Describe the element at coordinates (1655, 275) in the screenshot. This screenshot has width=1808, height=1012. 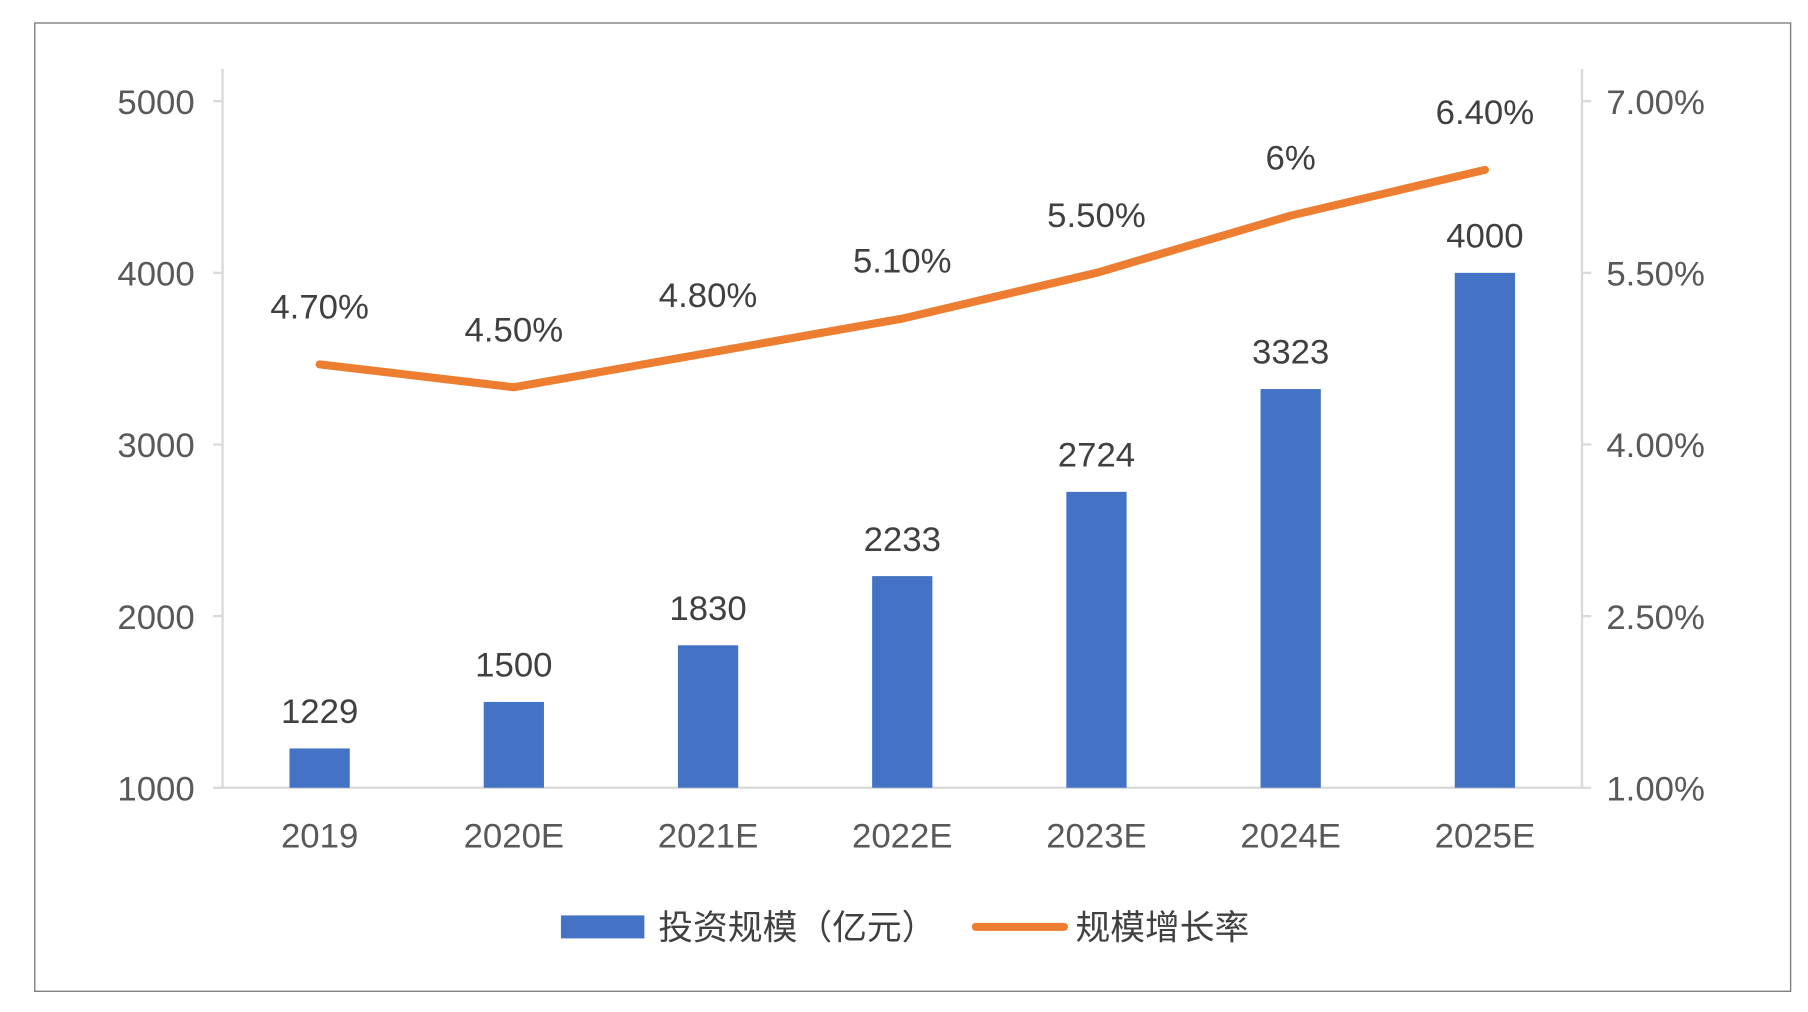
I see `right-tick-label: 5.50%` at that location.